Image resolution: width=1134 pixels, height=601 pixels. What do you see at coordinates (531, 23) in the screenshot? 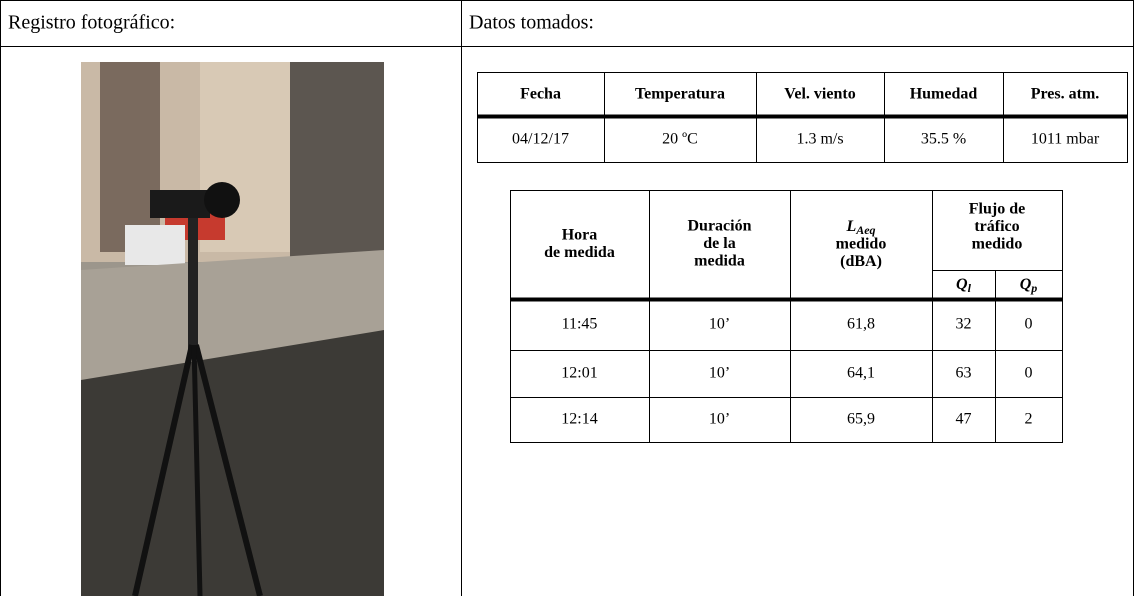
I see `section-title: Datos tomados:` at bounding box center [531, 23].